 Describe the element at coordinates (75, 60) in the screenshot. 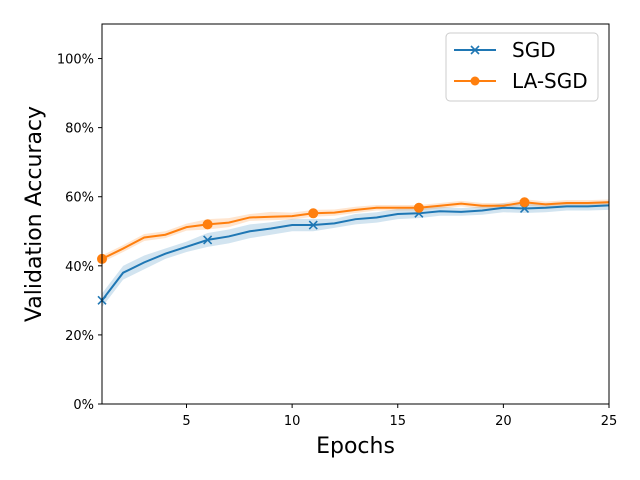

I see `y-tick-label: 100%` at that location.